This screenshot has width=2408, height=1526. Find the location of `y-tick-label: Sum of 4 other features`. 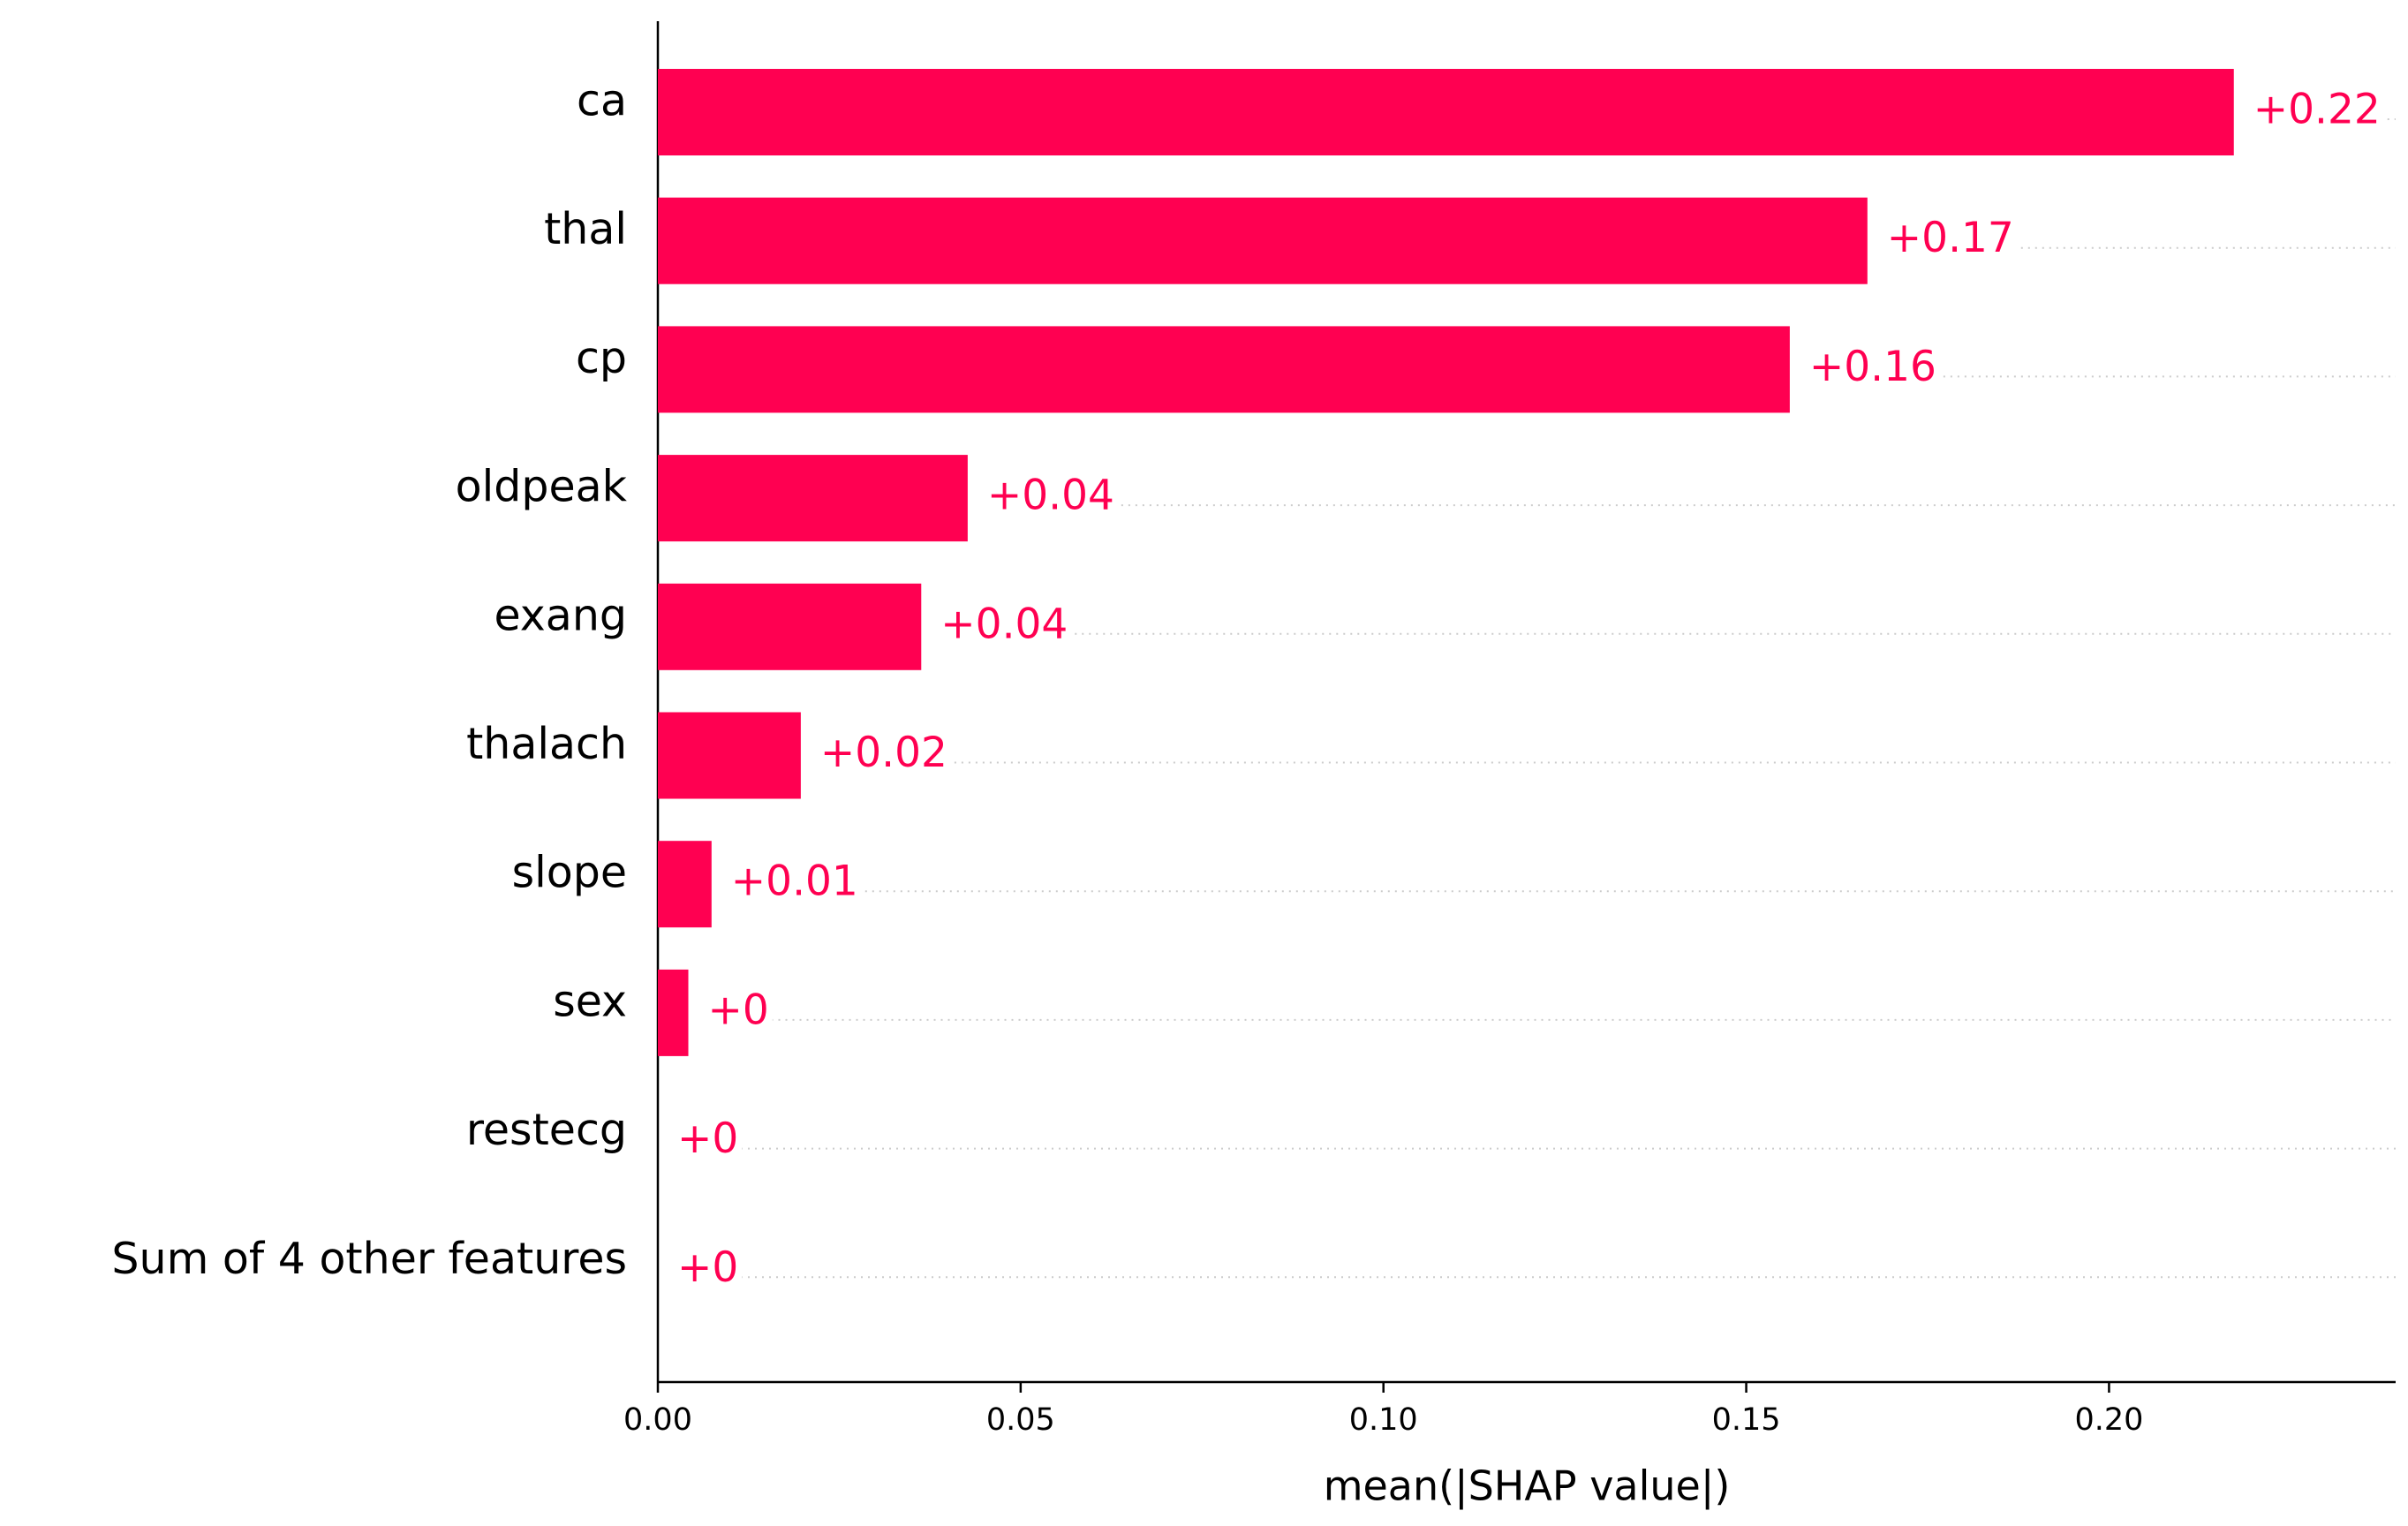

y-tick-label: Sum of 4 other features is located at coordinates (369, 1259).